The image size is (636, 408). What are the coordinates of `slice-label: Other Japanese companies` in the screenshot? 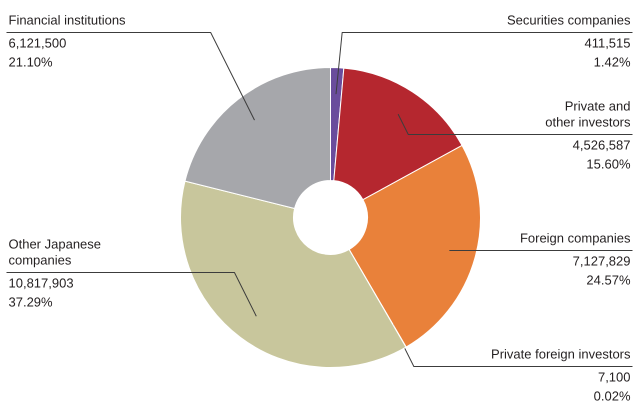 It's located at (55, 252).